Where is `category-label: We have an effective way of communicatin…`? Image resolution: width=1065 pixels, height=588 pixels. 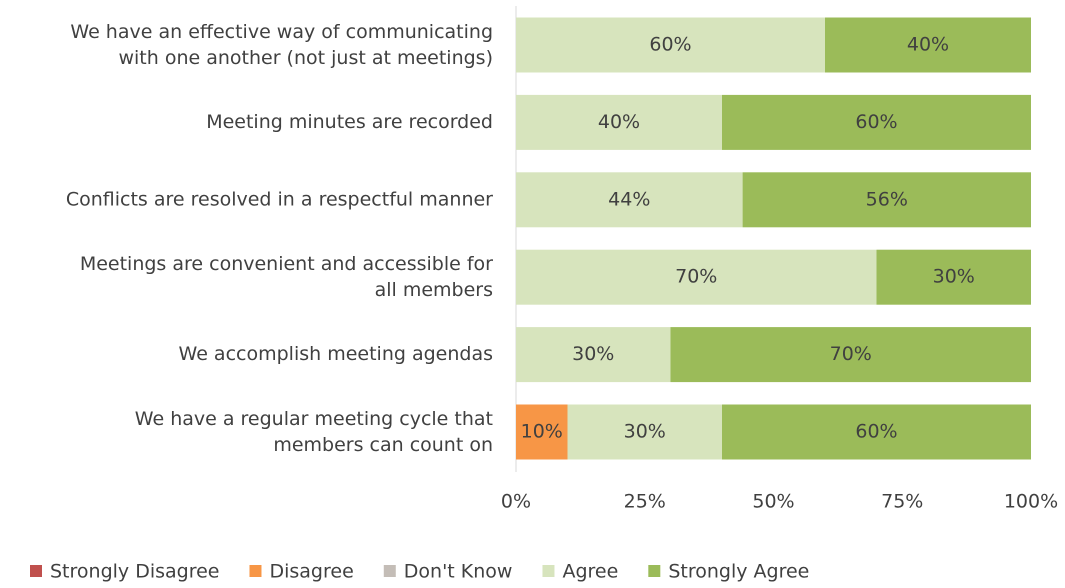
category-label: We have an effective way of communicatin… is located at coordinates (281, 45).